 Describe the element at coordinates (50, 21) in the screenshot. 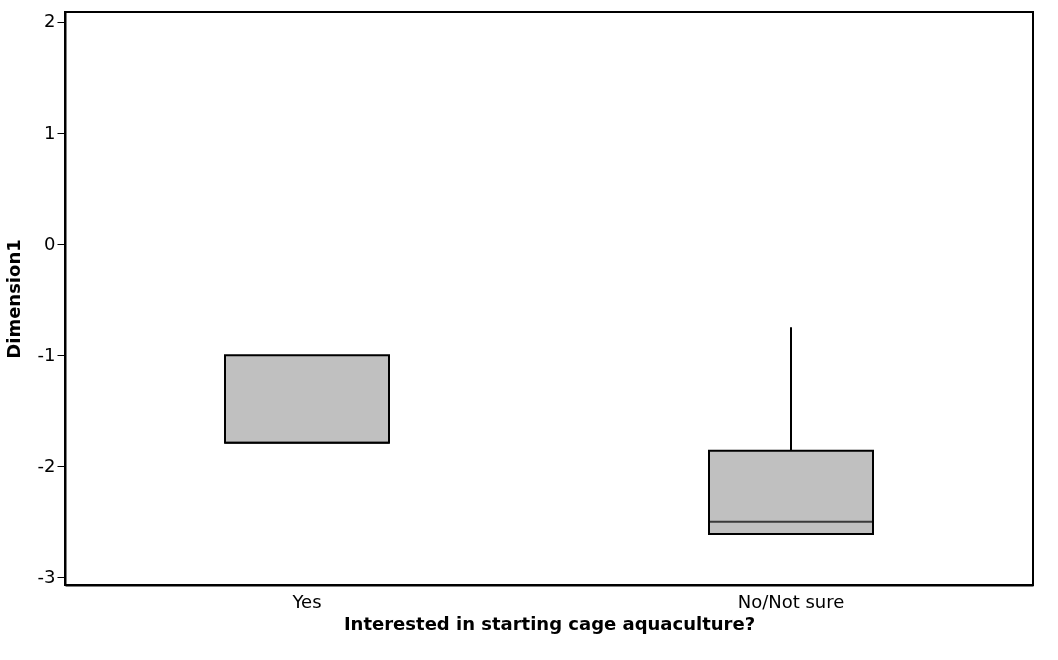

I see `y-tick-label: 2` at that location.